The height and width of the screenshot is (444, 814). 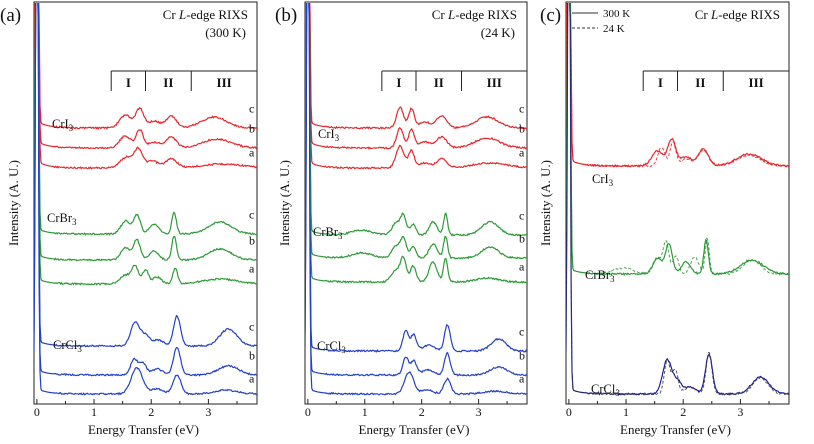 What do you see at coordinates (498, 32) in the screenshot?
I see `chart-subtitle: (24 K)` at bounding box center [498, 32].